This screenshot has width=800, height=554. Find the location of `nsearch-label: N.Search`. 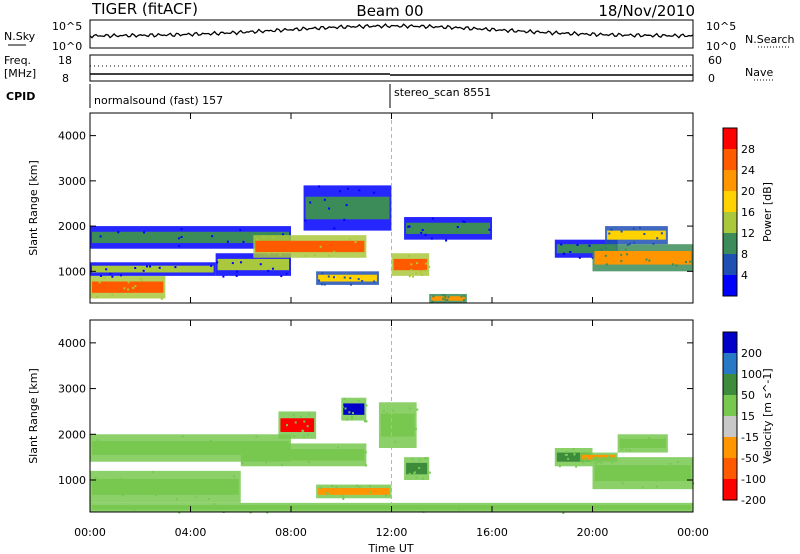

nsearch-label: N.Search is located at coordinates (770, 39).